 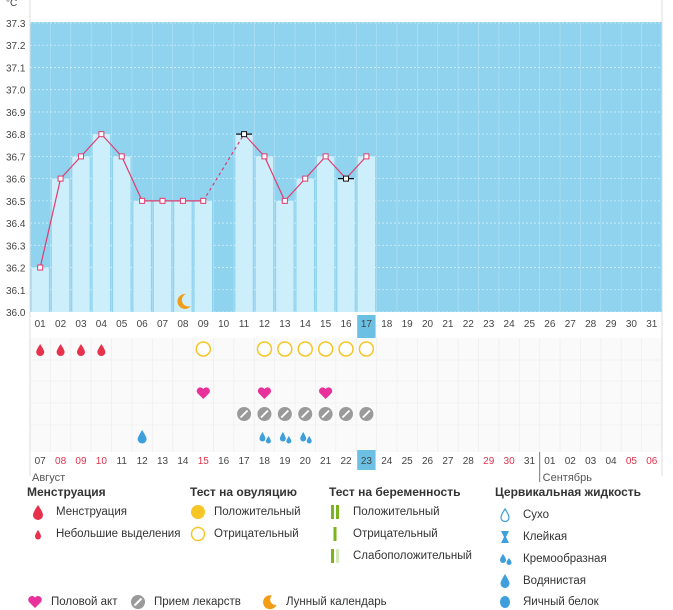 I want to click on watery-drop-icon, so click(x=507, y=581).